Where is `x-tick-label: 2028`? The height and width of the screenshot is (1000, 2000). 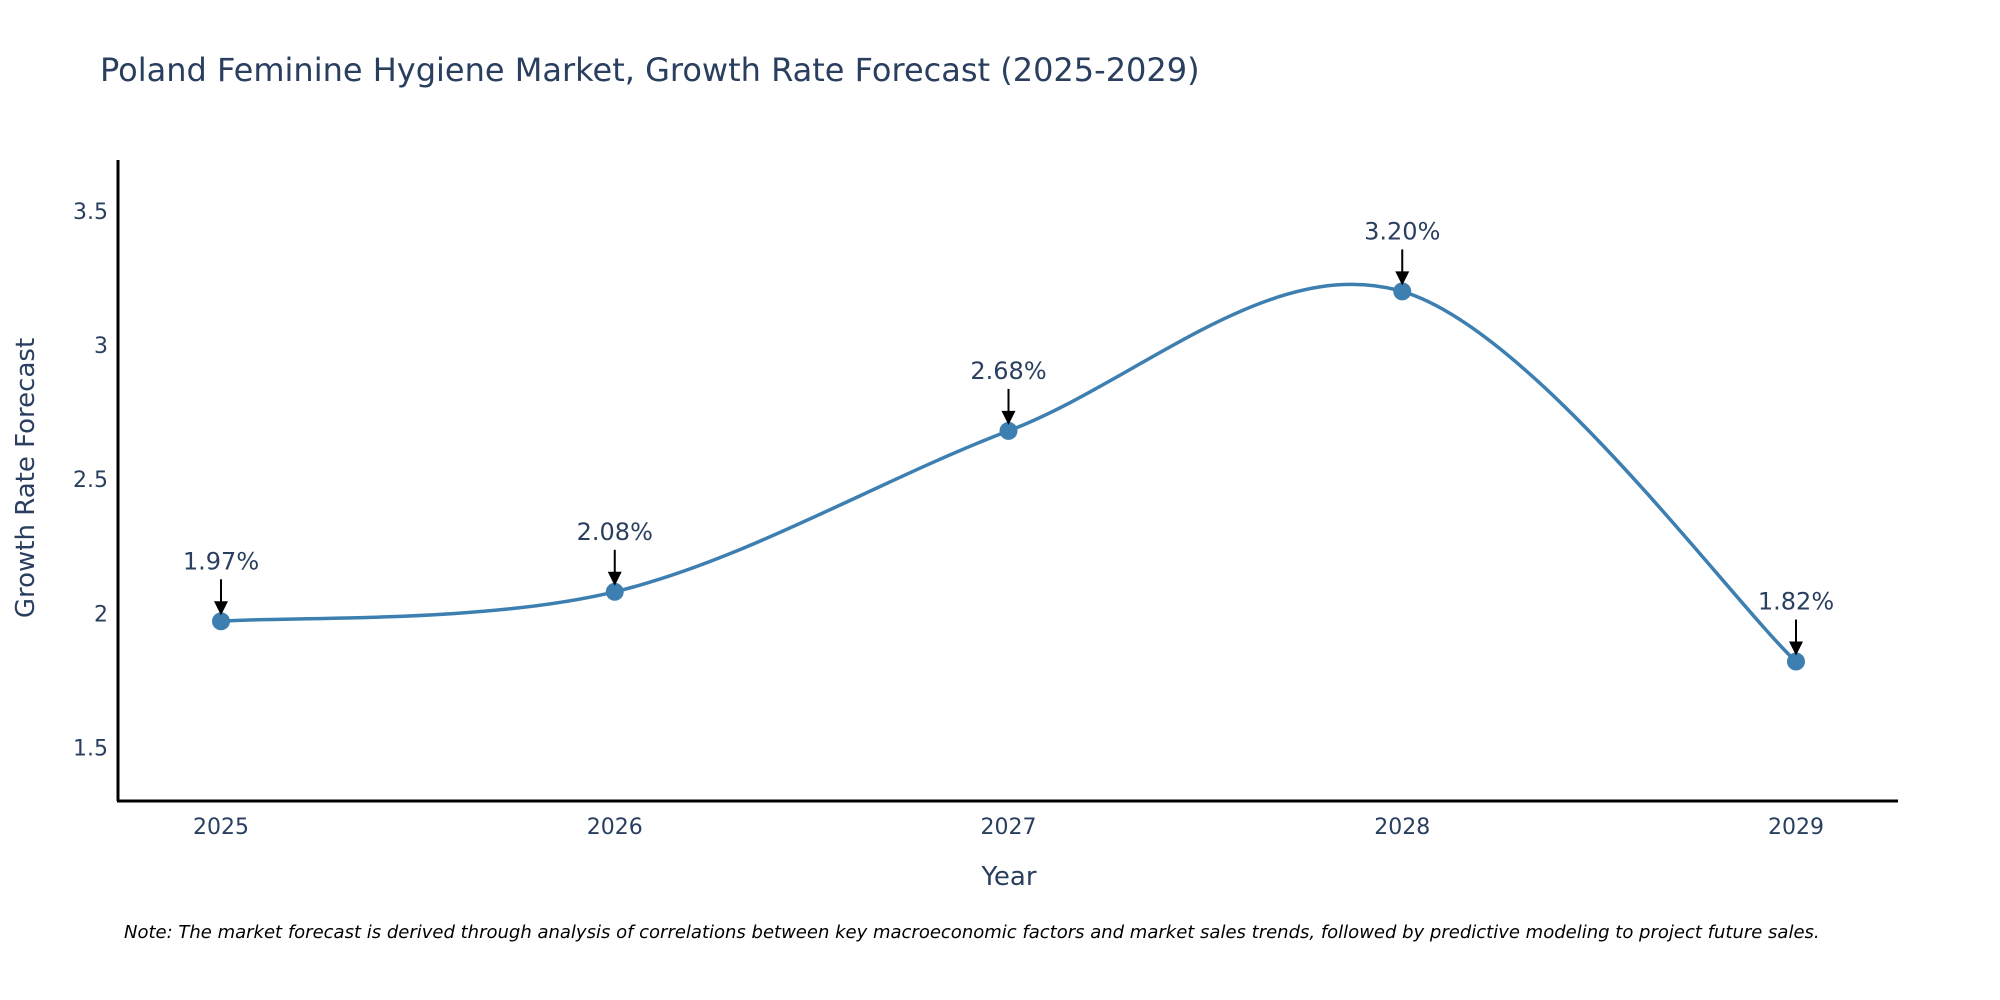 x-tick-label: 2028 is located at coordinates (1402, 827).